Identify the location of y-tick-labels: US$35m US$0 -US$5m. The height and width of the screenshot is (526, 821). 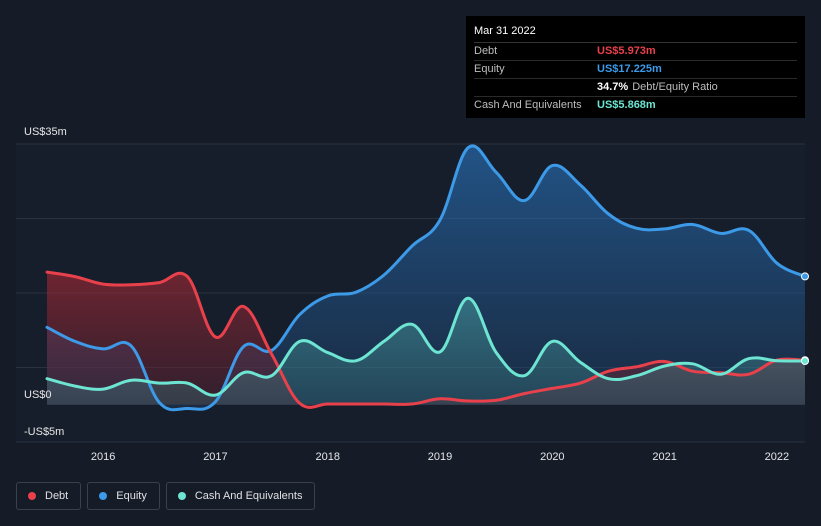
(45, 282).